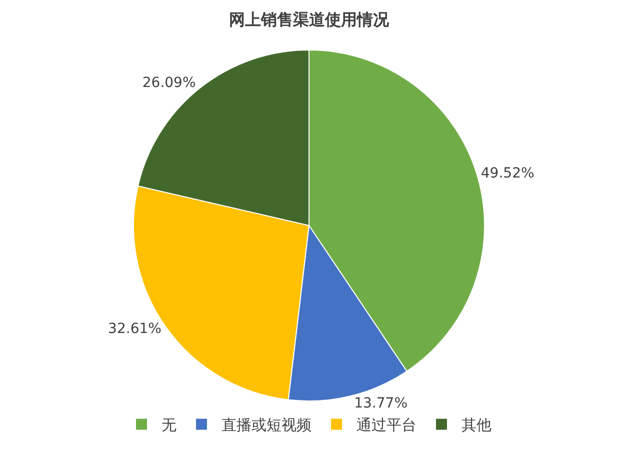 The height and width of the screenshot is (453, 618). What do you see at coordinates (309, 19) in the screenshot?
I see `chart-title: 网上销售渠道使用情况` at bounding box center [309, 19].